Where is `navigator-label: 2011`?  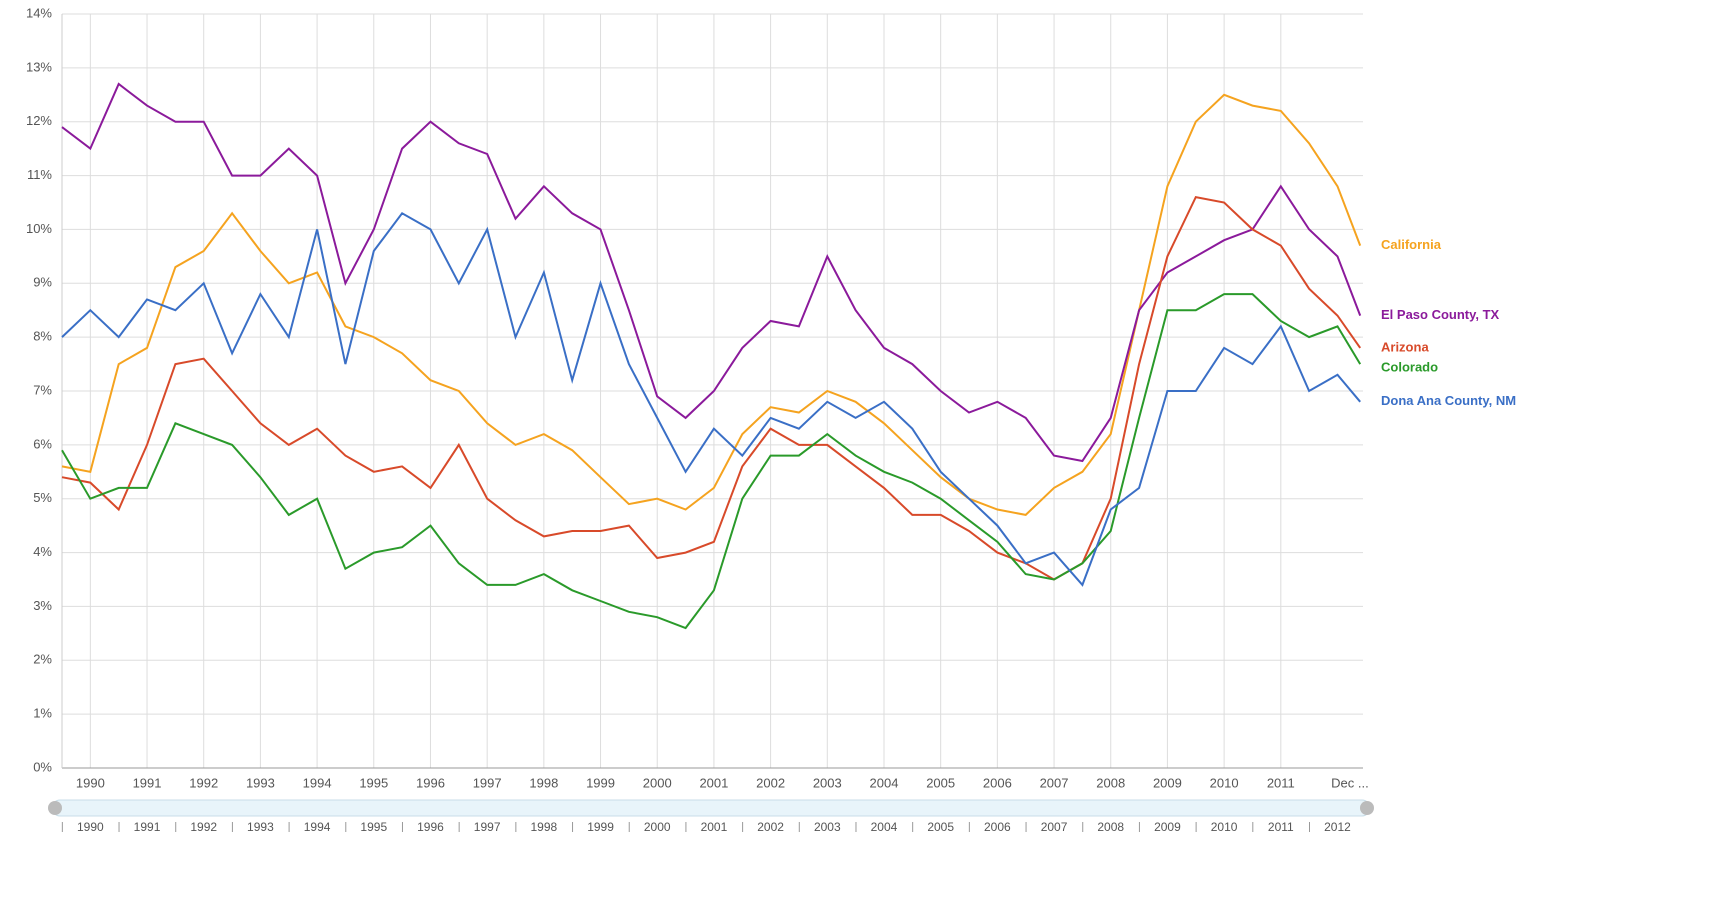 navigator-label: 2011 is located at coordinates (1281, 827).